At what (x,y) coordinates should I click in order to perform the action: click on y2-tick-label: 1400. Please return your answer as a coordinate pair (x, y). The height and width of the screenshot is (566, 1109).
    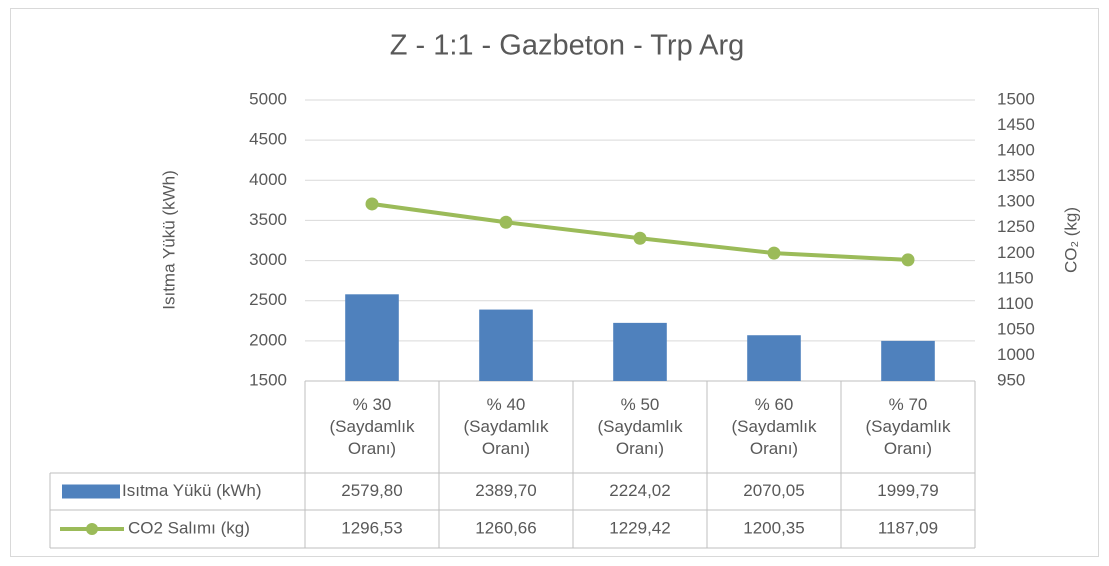
    Looking at the image, I should click on (1016, 150).